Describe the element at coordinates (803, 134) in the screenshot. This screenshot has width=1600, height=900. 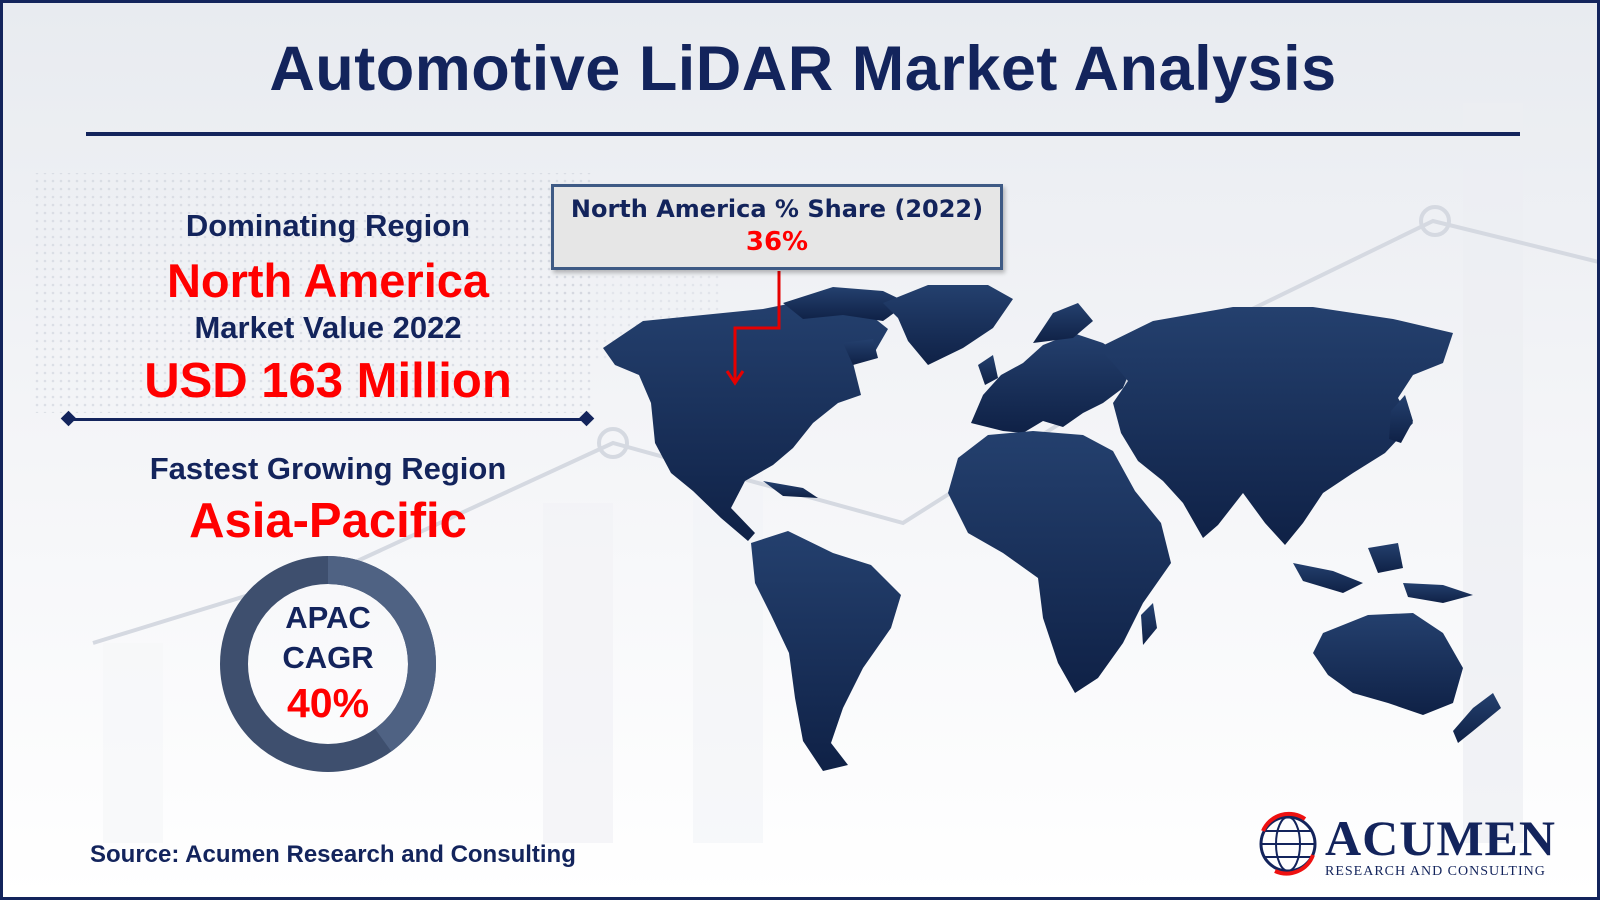
I see `title-underline` at that location.